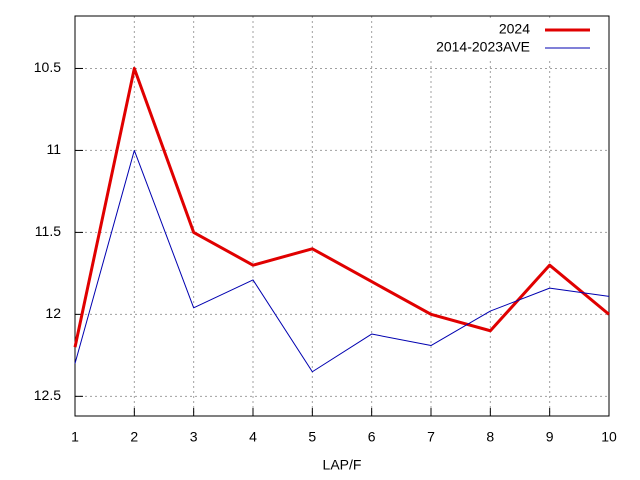 The width and height of the screenshot is (640, 480). I want to click on legend-label: 2024, so click(514, 29).